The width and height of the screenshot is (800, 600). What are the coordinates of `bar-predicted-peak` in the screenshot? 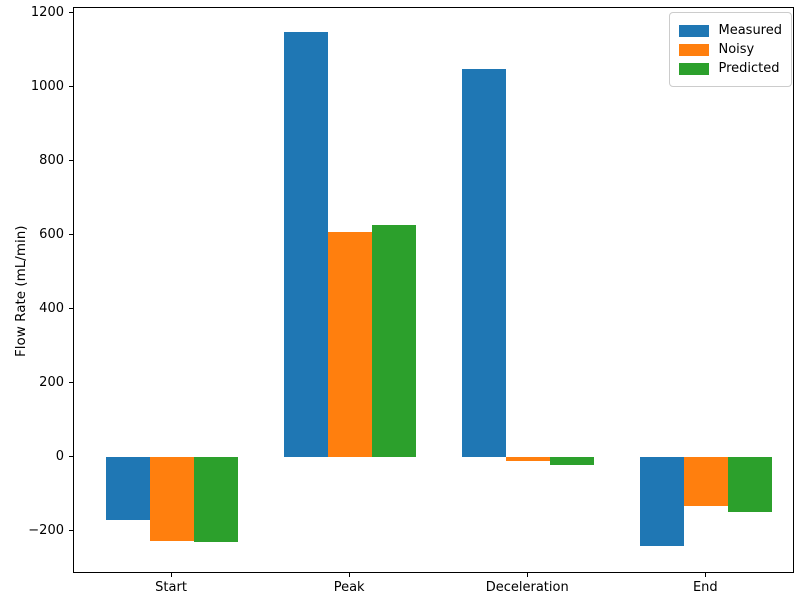 It's located at (394, 341).